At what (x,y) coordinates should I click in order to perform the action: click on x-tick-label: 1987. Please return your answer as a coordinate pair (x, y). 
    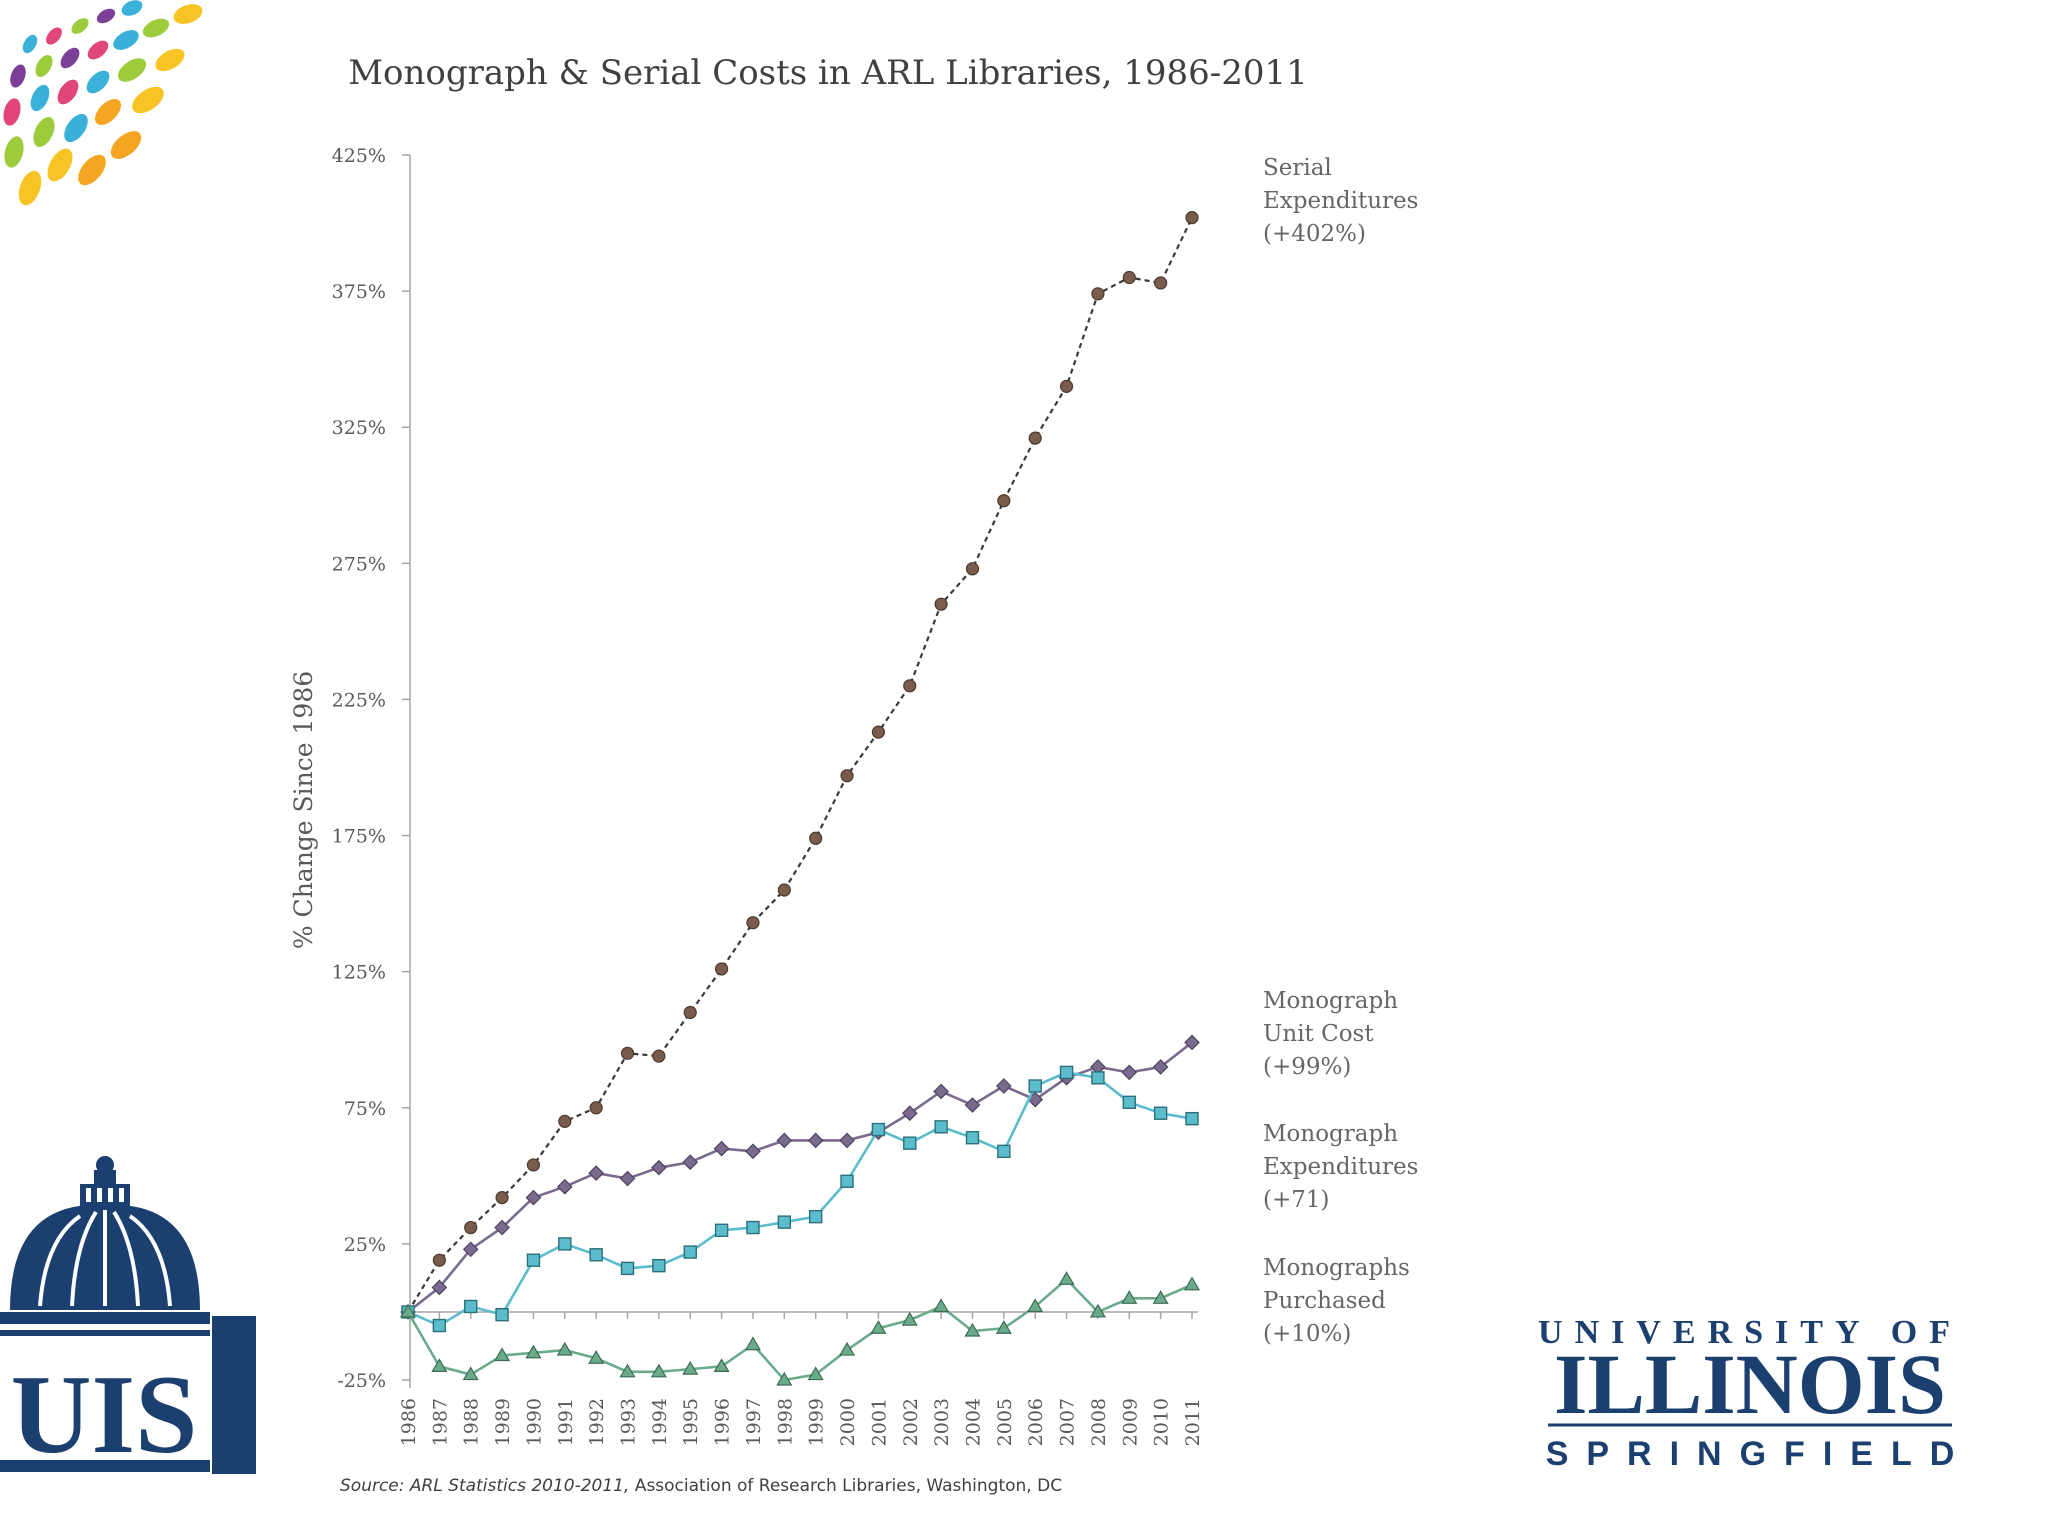
    Looking at the image, I should click on (440, 1422).